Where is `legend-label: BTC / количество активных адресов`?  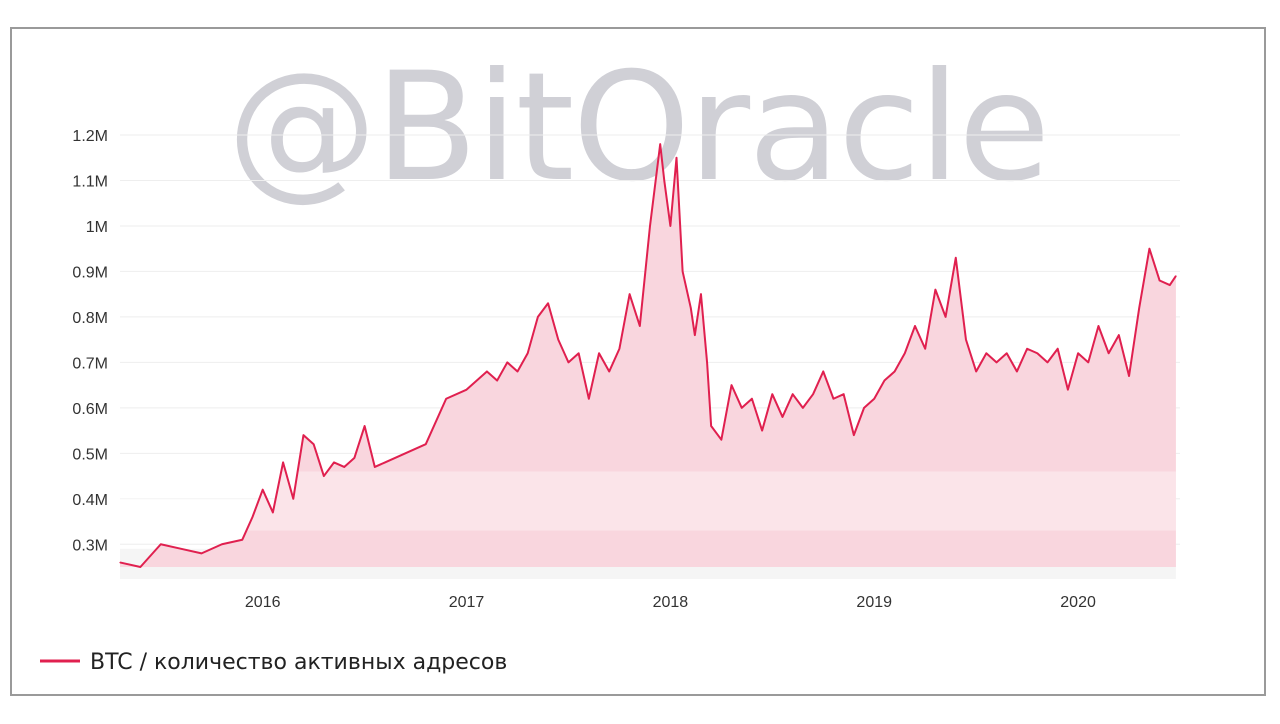 legend-label: BTC / количество активных адресов is located at coordinates (298, 662).